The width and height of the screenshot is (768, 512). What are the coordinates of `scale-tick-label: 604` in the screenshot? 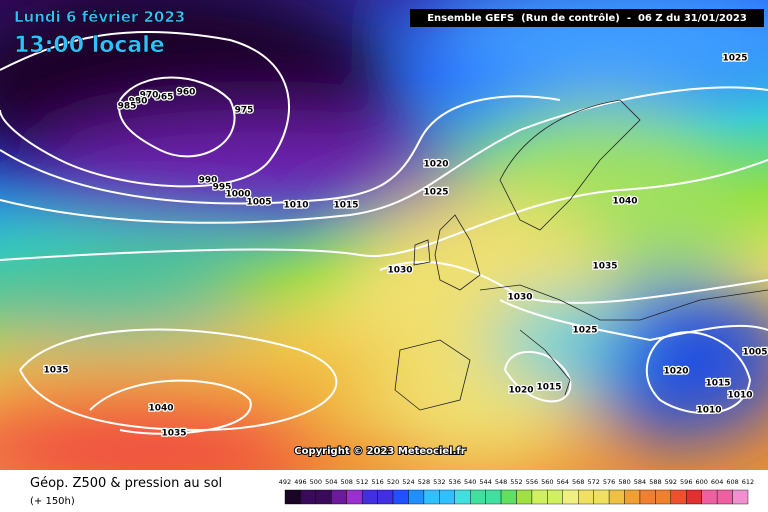 It's located at (717, 482).